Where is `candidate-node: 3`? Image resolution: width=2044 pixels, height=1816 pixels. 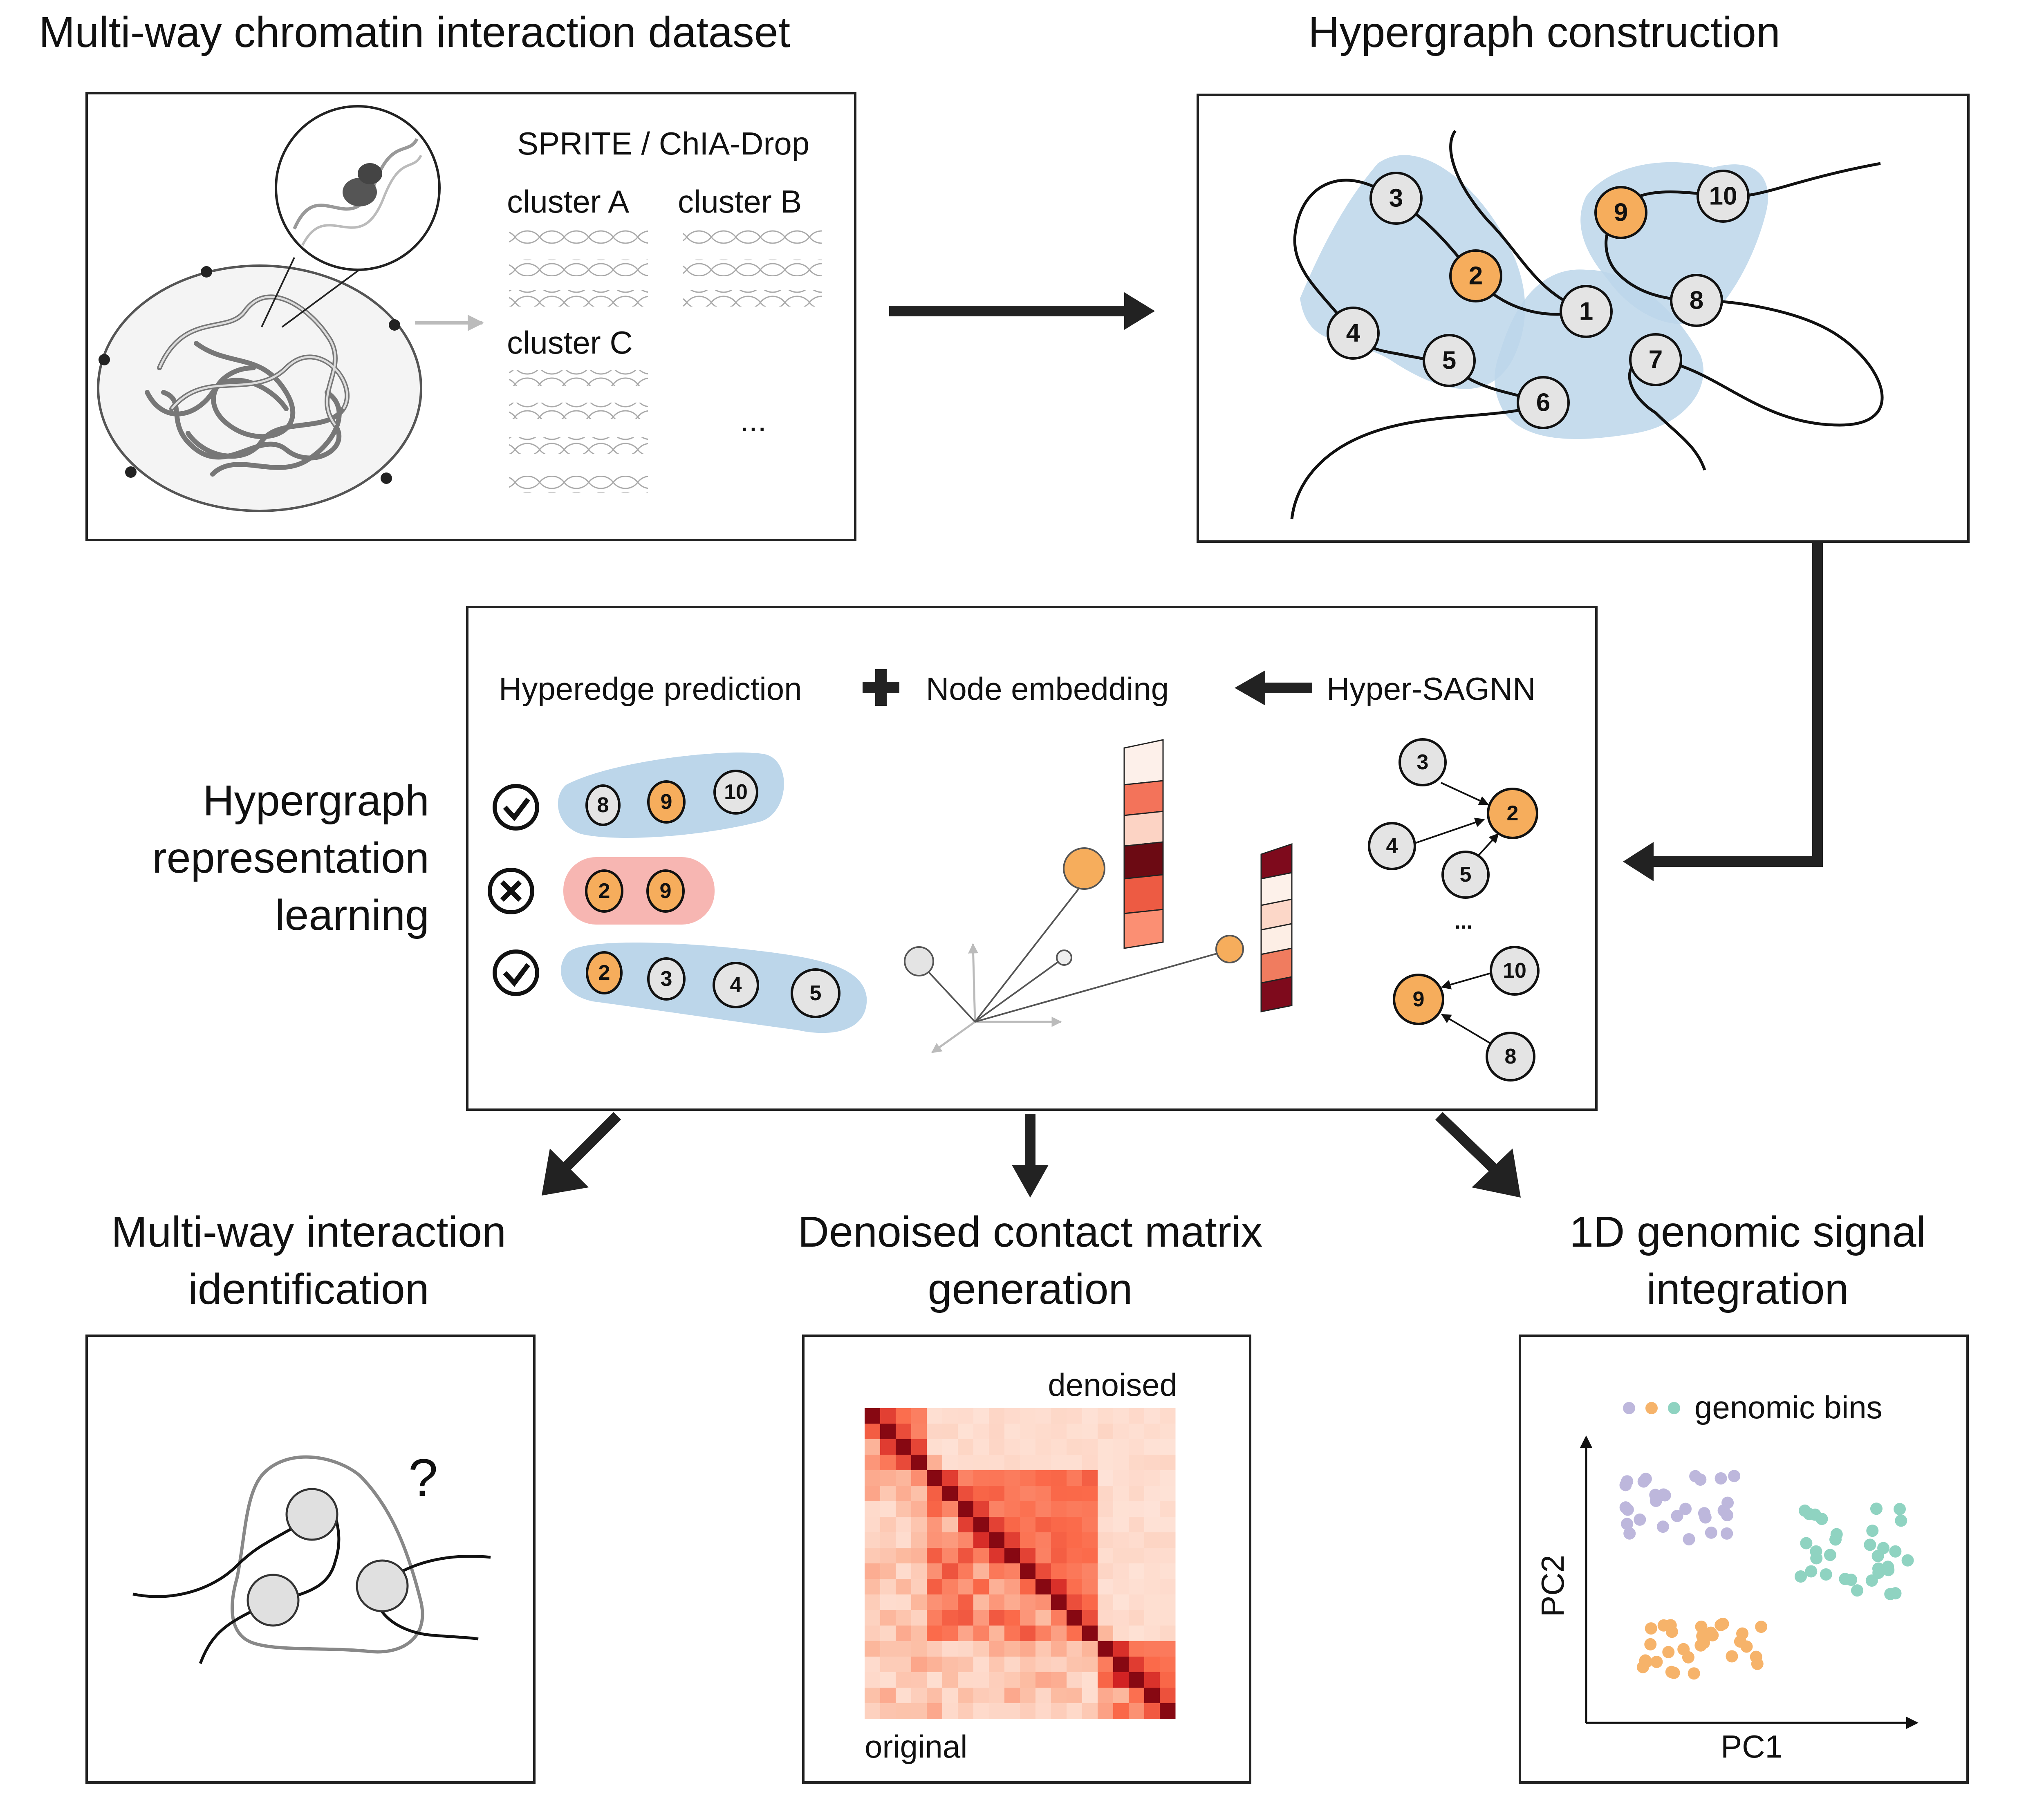
candidate-node: 3 is located at coordinates (666, 979).